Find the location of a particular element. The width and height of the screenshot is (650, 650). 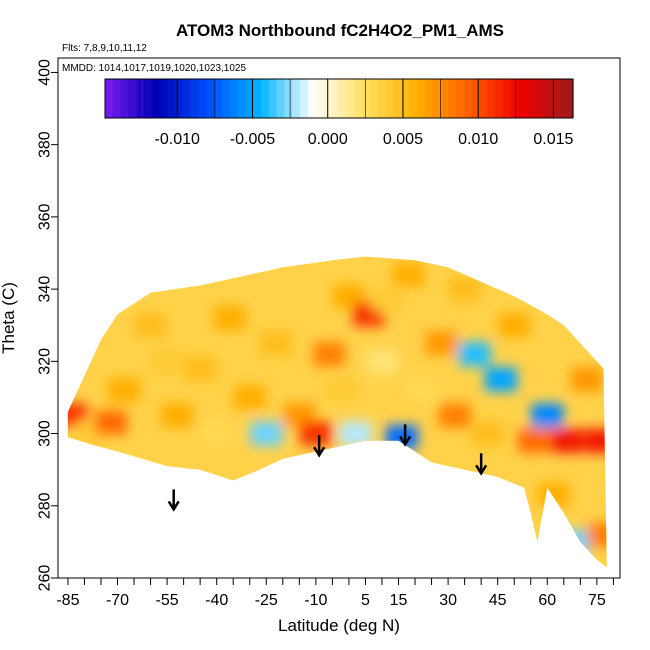

y-axis: 260 280 300 320 340 360 380 400 is located at coordinates (47, 325).